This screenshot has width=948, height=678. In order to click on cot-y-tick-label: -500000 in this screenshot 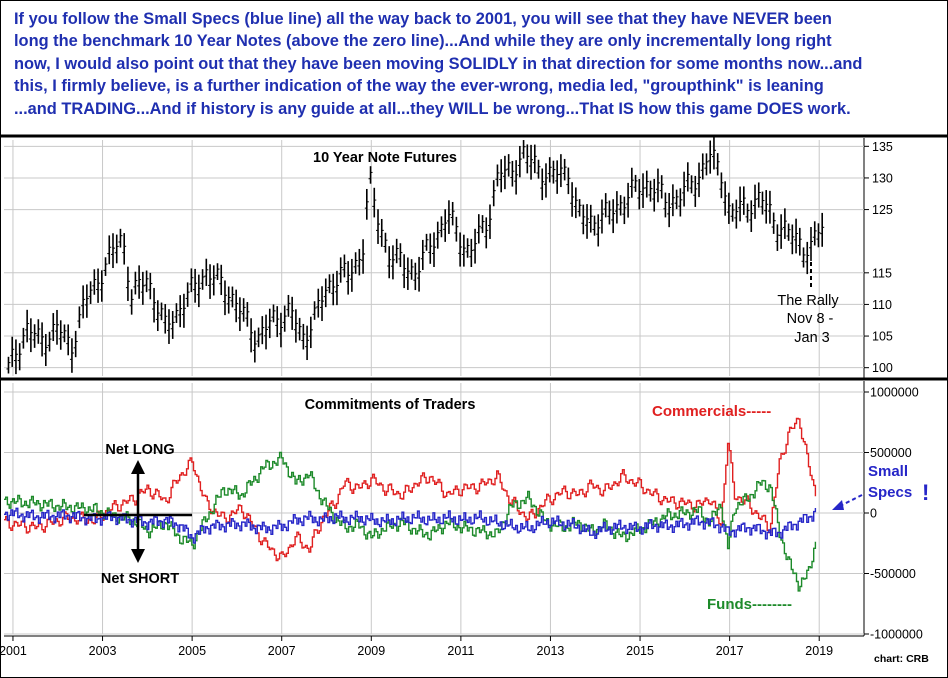, I will do `click(893, 574)`.